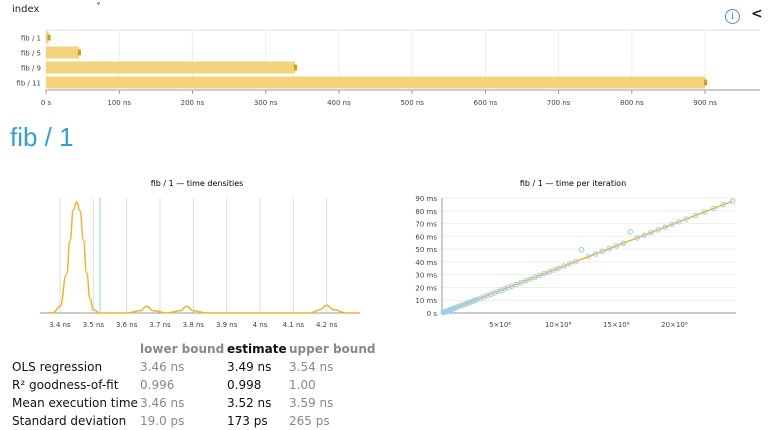  Describe the element at coordinates (249, 367) in the screenshot. I see `estimate-cell: 3.49 ns` at that location.